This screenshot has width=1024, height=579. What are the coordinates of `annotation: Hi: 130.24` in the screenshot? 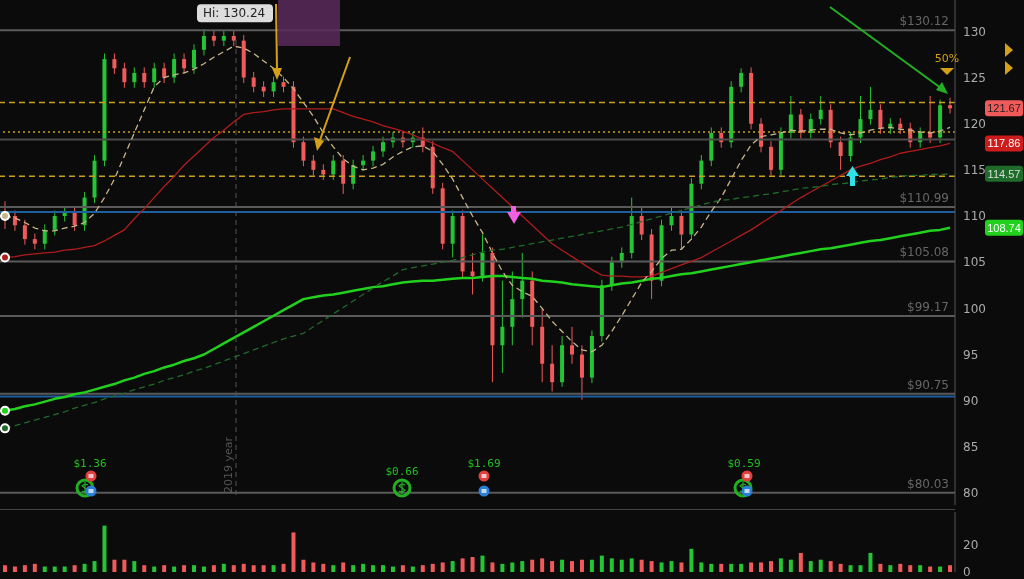 It's located at (234, 13).